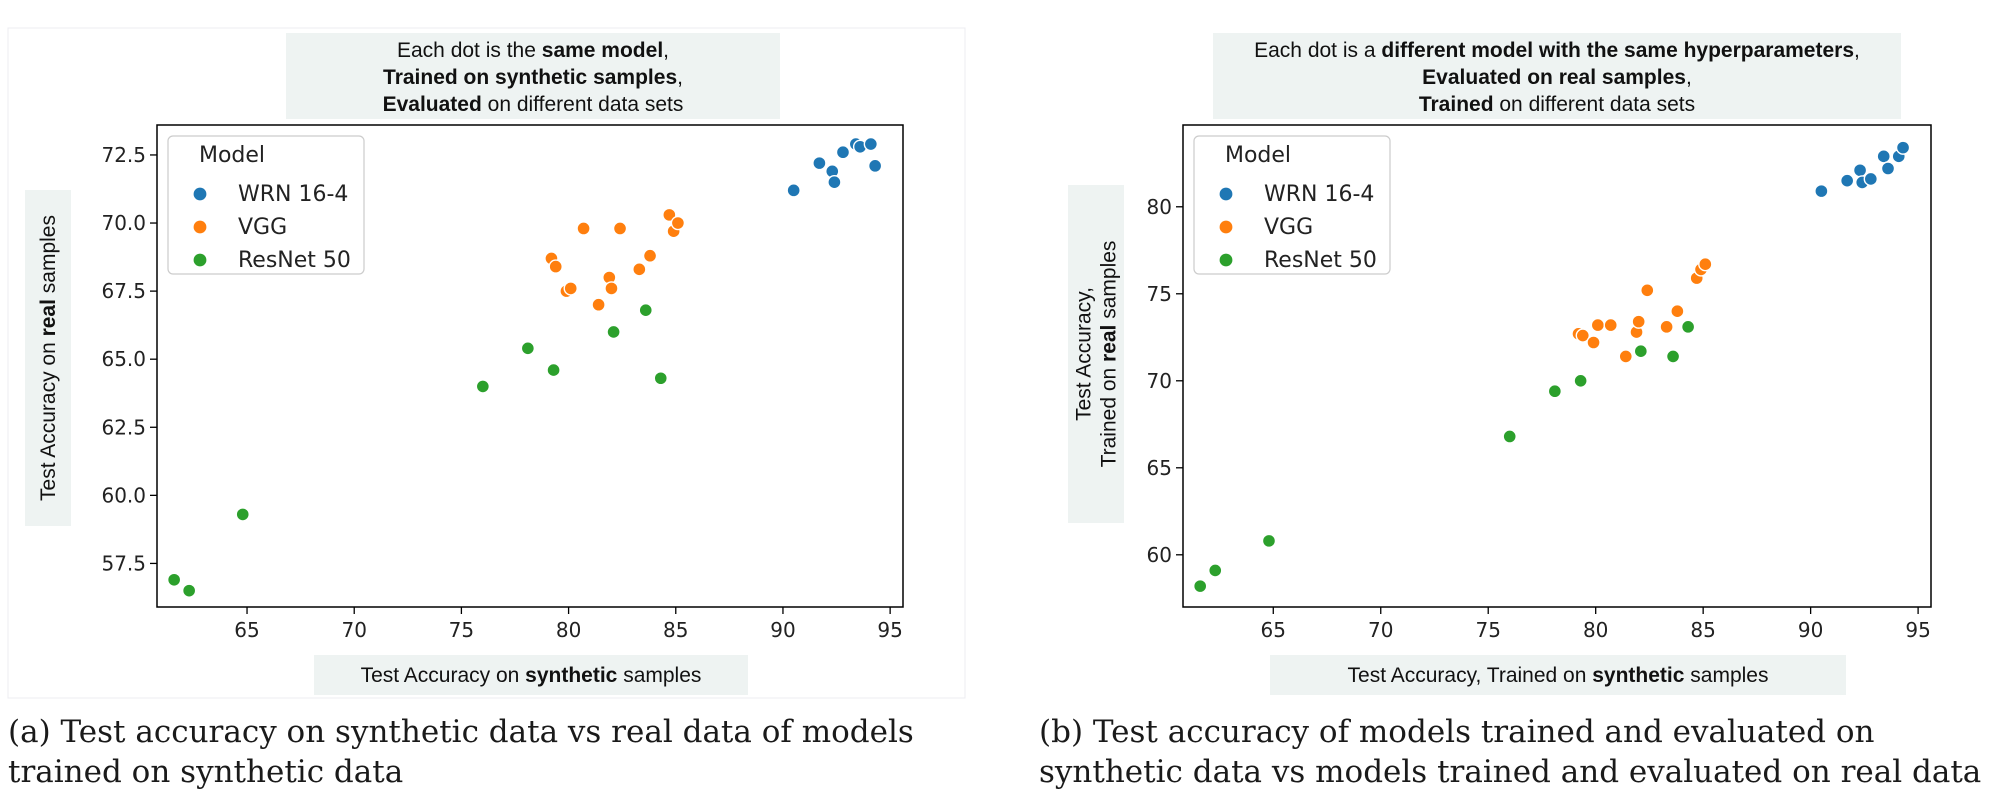 The width and height of the screenshot is (2014, 810). What do you see at coordinates (1557, 104) in the screenshot?
I see `annotation-line: Trained on different data sets` at bounding box center [1557, 104].